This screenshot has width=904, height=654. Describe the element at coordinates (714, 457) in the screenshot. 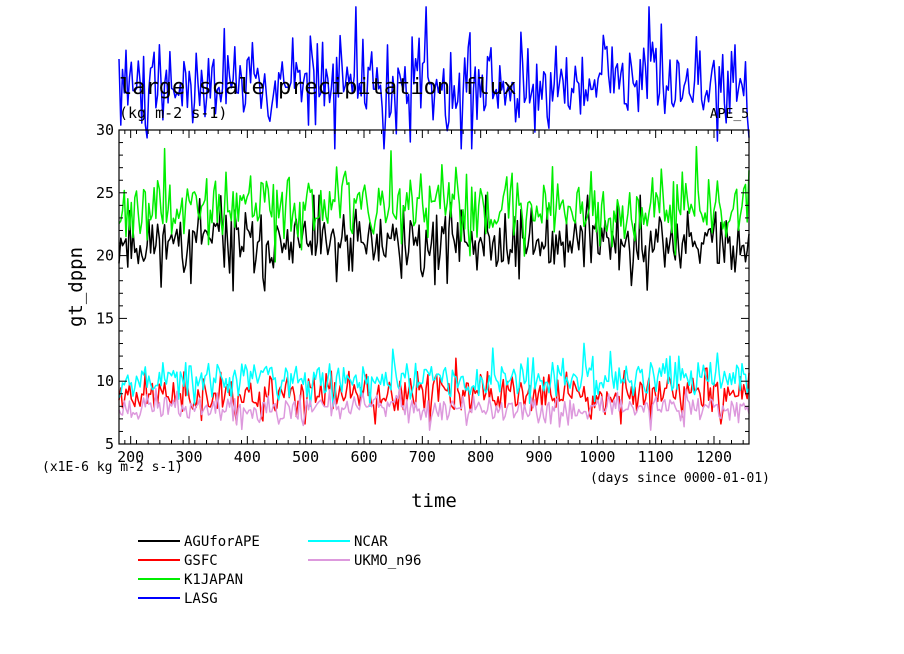

I see `x-tick-label: 1200` at that location.